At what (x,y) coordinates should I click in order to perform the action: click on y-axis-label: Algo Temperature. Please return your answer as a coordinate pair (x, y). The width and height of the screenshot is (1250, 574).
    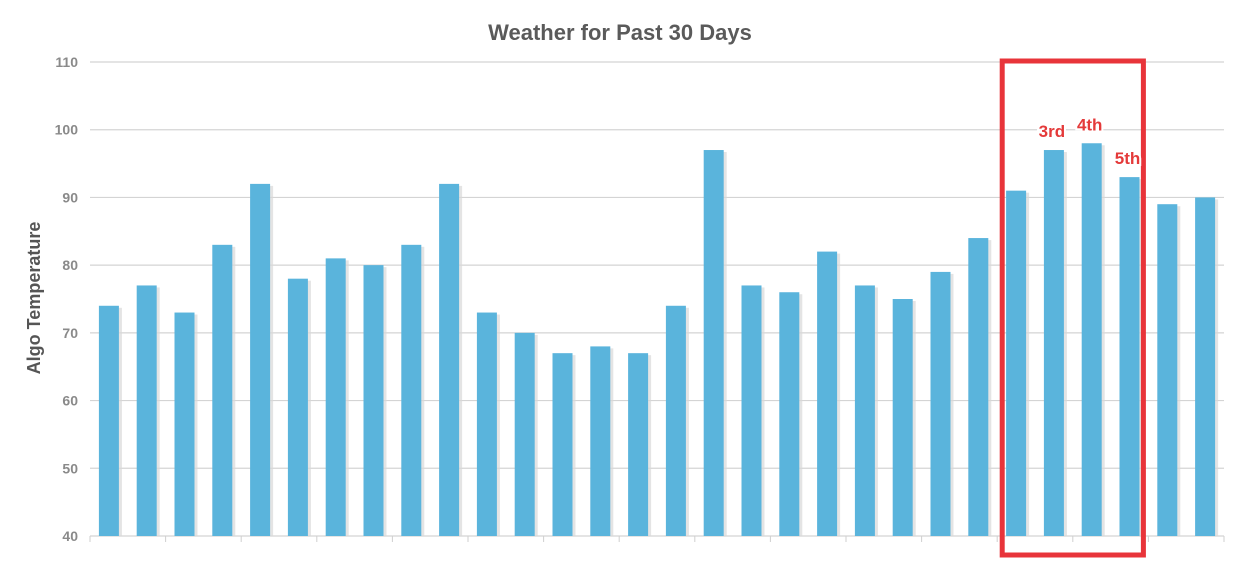
    Looking at the image, I should click on (34, 298).